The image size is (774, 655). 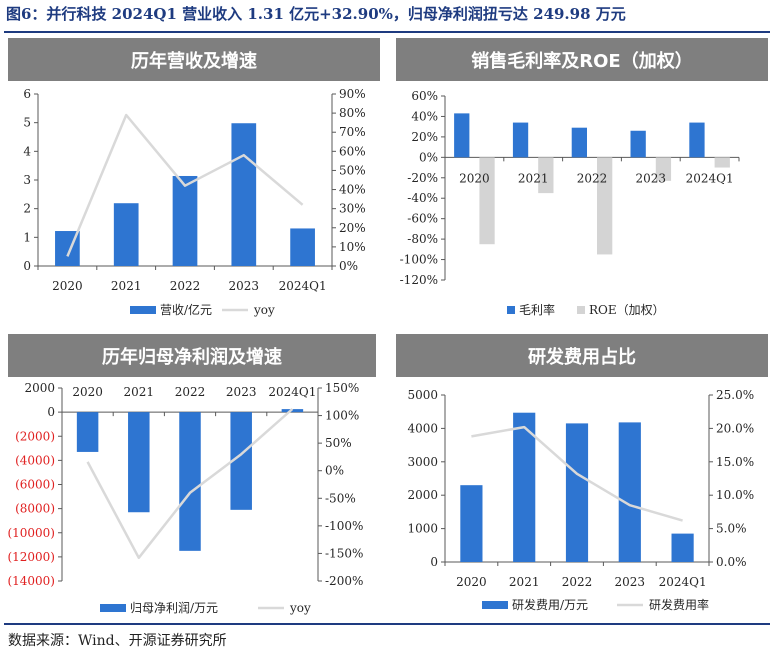 I want to click on right-axis-tick-label: 5.0%, so click(x=731, y=529).